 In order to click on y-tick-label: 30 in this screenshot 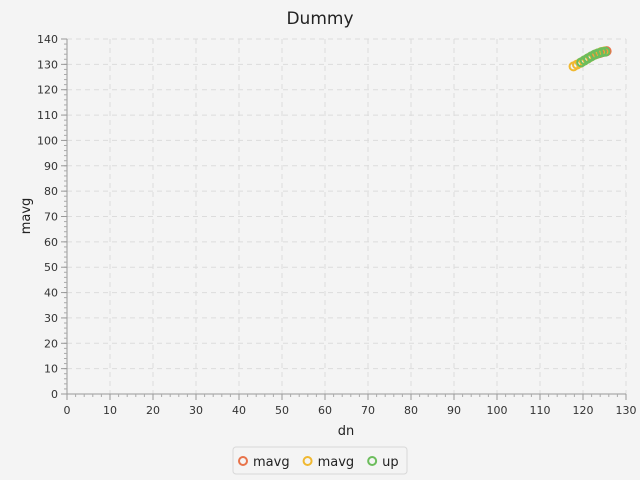, I will do `click(51, 318)`.